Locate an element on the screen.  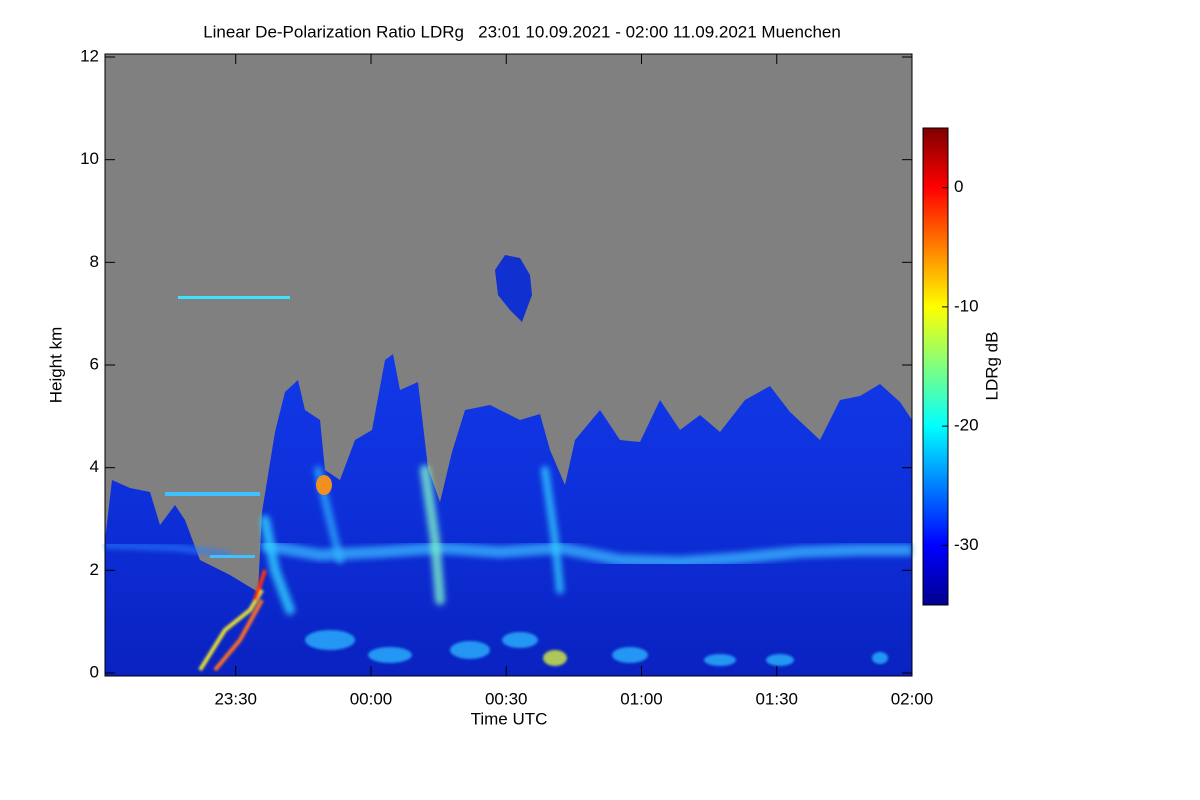
high-blob is located at coordinates (513, 288).